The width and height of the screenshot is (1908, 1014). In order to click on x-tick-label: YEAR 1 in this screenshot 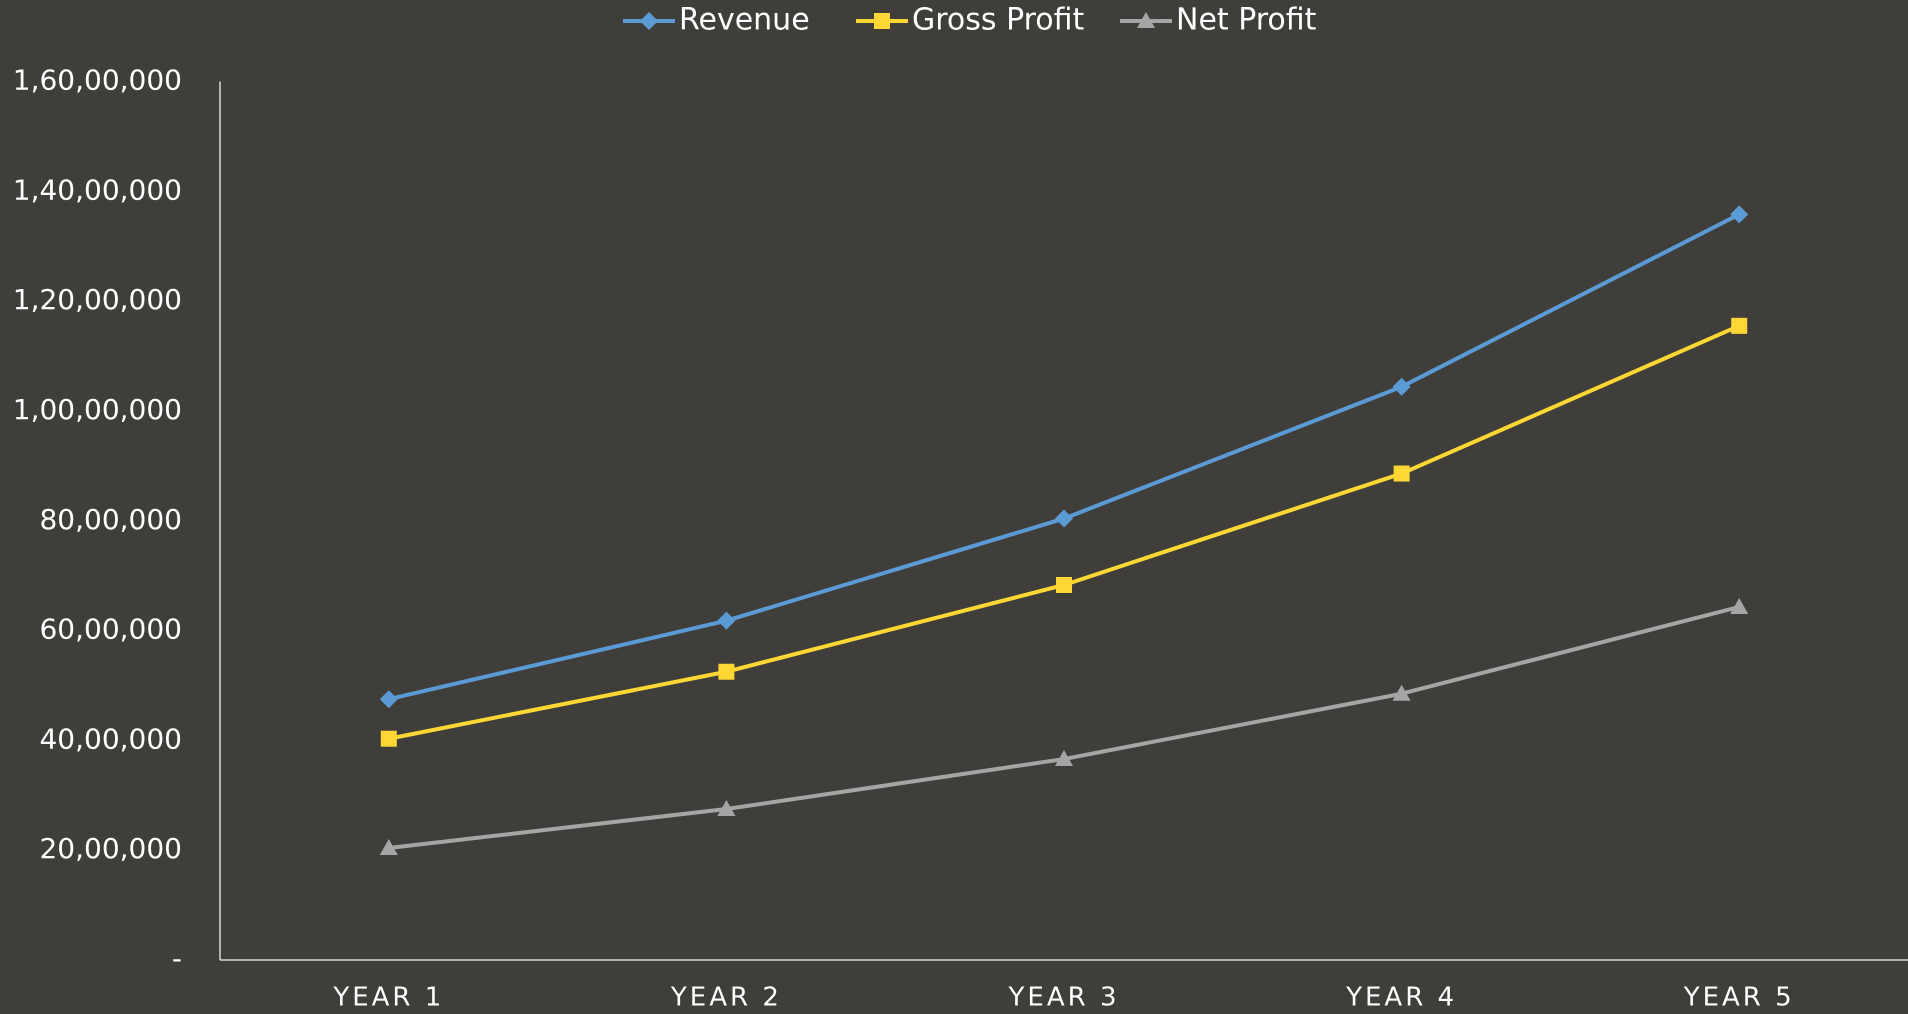, I will do `click(388, 998)`.